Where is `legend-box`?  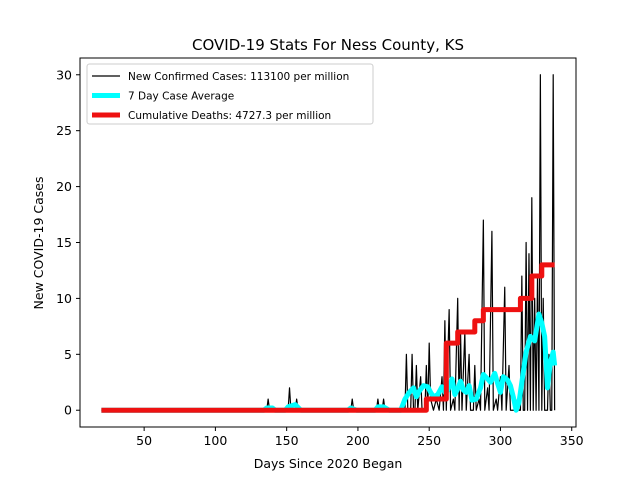
legend-box is located at coordinates (230, 94).